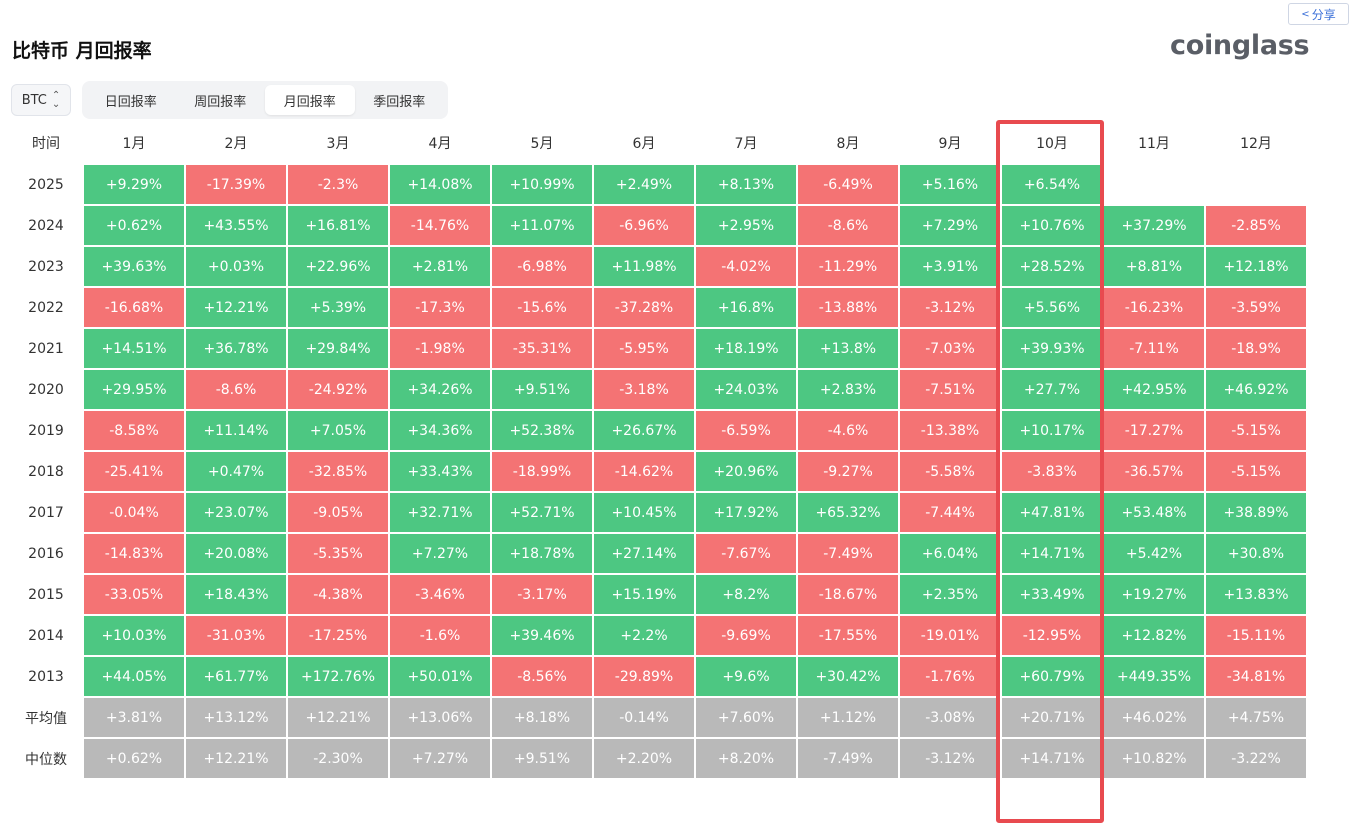 The height and width of the screenshot is (824, 1349). I want to click on return-cell: -1.98%, so click(440, 348).